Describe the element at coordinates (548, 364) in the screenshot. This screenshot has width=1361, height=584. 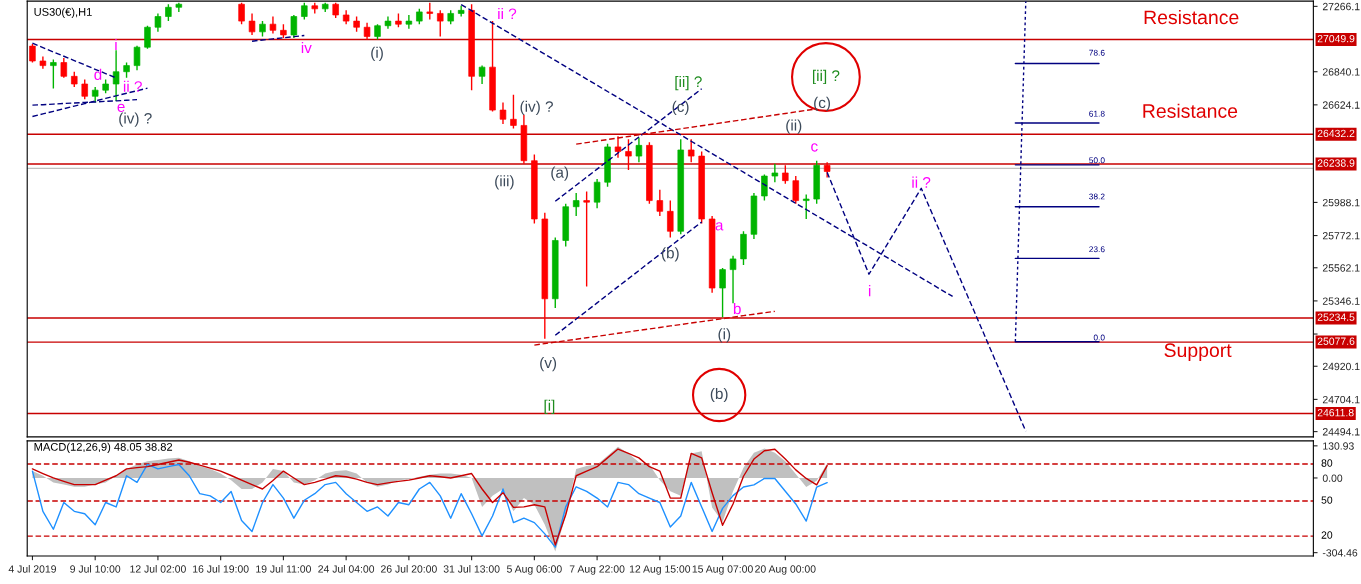
I see `annotation: (v)` at that location.